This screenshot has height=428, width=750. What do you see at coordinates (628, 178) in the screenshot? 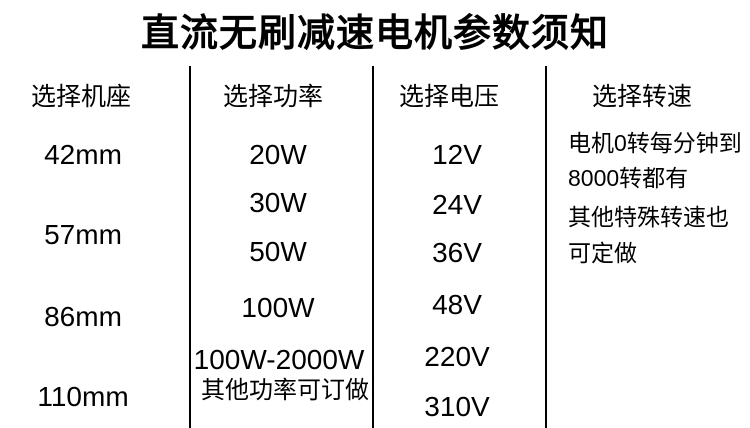
I see `speed-note-line: 8000转都有` at bounding box center [628, 178].